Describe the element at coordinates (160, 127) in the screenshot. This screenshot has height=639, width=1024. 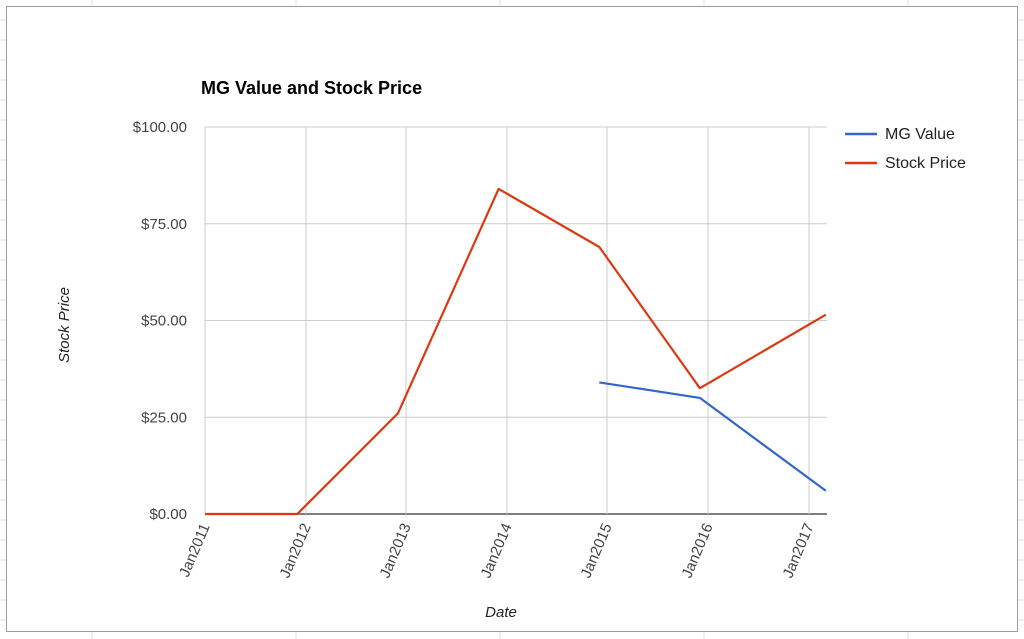
I see `y-tick-label: $100.00` at that location.